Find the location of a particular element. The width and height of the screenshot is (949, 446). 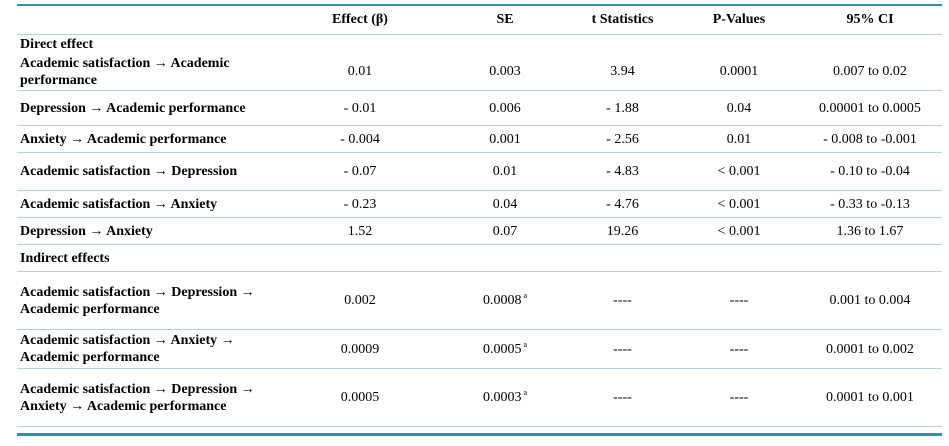

ci-cell-text: 0.0001 to 0.001 is located at coordinates (870, 397).